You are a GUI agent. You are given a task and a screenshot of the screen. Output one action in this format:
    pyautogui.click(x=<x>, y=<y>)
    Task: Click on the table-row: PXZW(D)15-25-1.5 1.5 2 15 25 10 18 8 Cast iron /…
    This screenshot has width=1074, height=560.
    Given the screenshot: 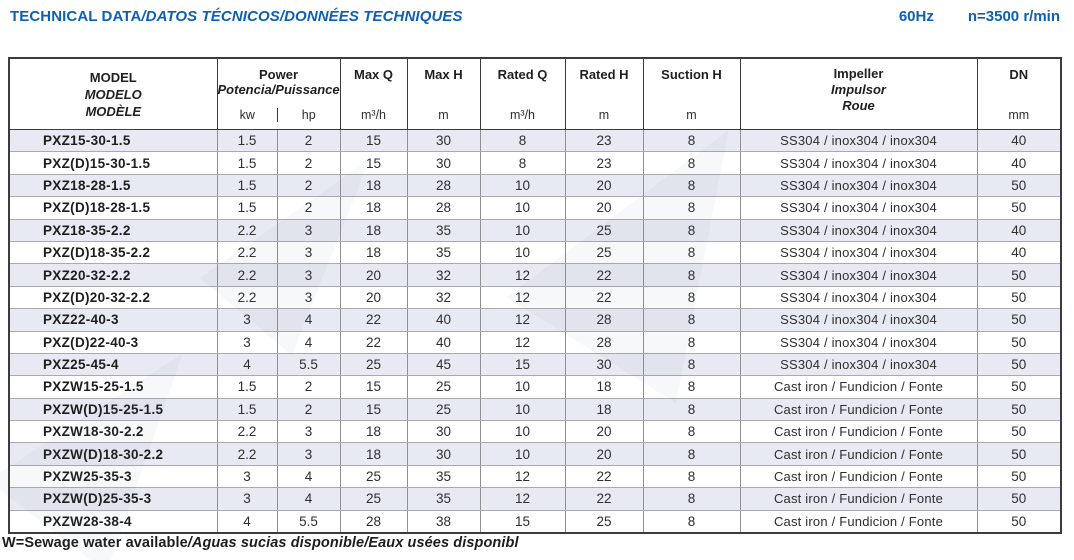 What is the action you would take?
    pyautogui.click(x=535, y=409)
    